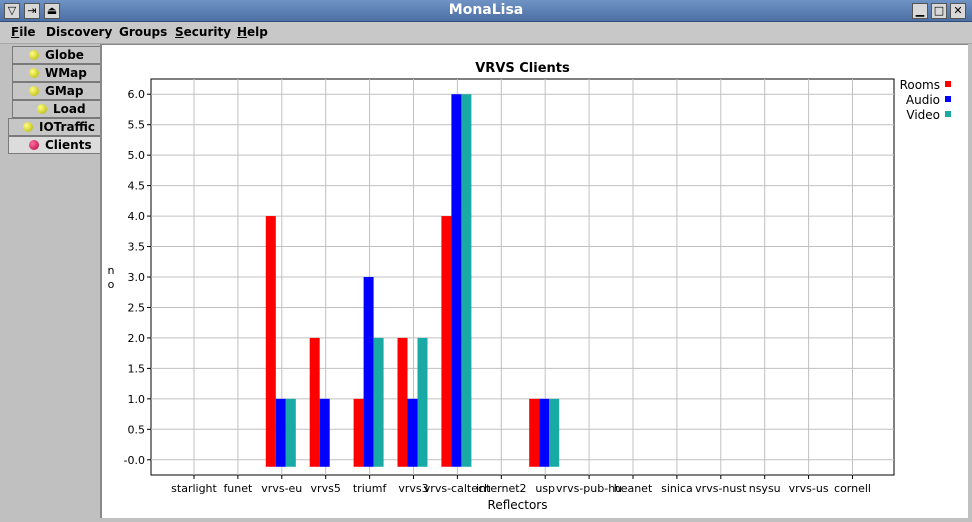 The height and width of the screenshot is (522, 972). Describe the element at coordinates (545, 488) in the screenshot. I see `x-tick-label: usp` at that location.